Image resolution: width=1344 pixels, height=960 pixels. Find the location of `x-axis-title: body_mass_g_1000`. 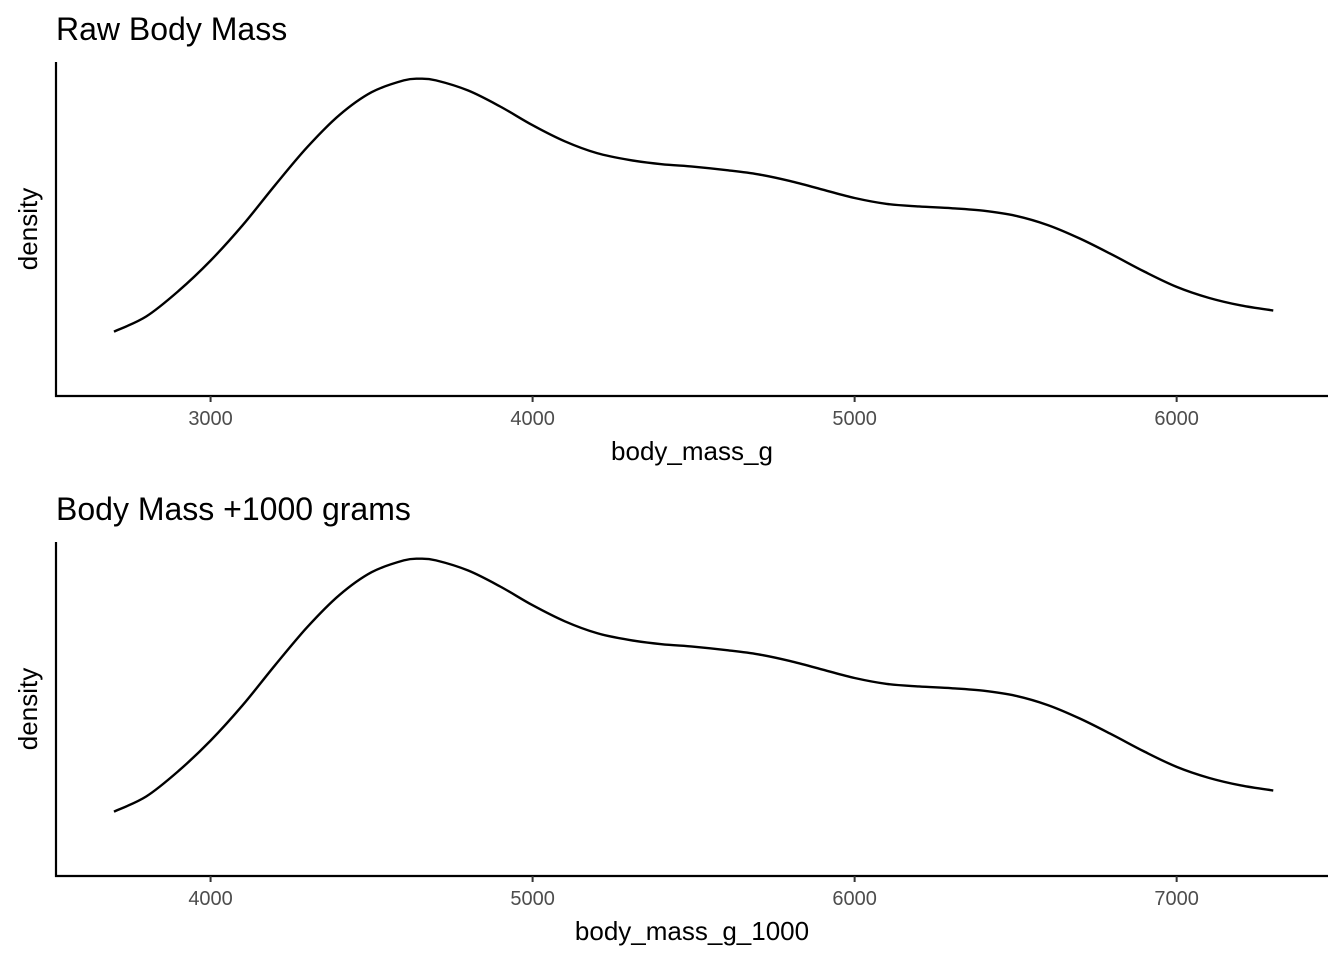

x-axis-title: body_mass_g_1000 is located at coordinates (692, 931).